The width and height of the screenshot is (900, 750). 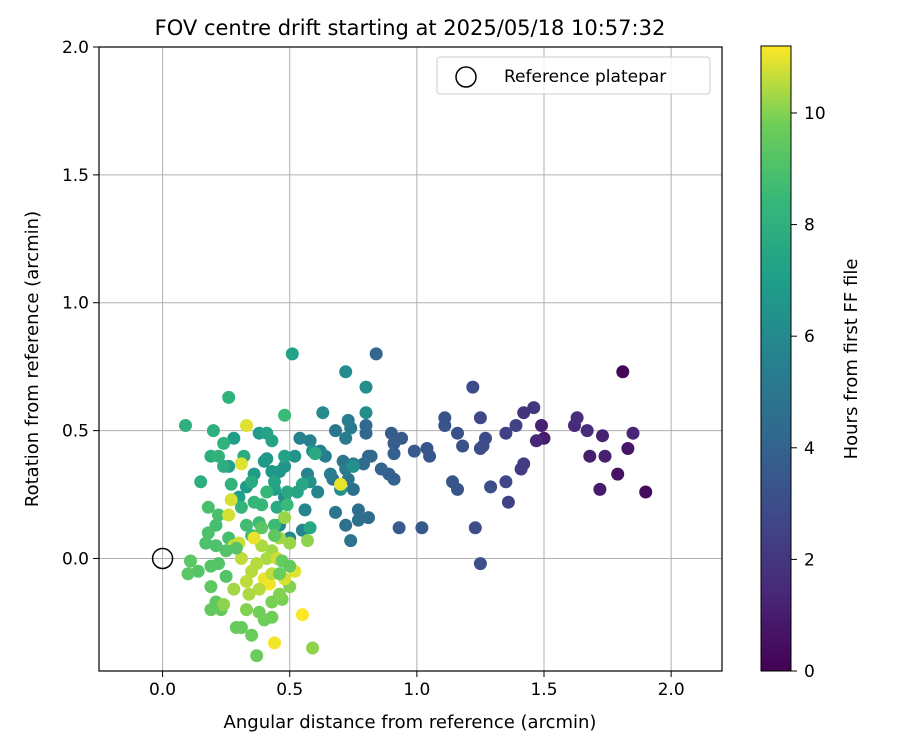 I want to click on colorbar-ticks: 0 2 4 6 8 10, so click(x=808, y=393).